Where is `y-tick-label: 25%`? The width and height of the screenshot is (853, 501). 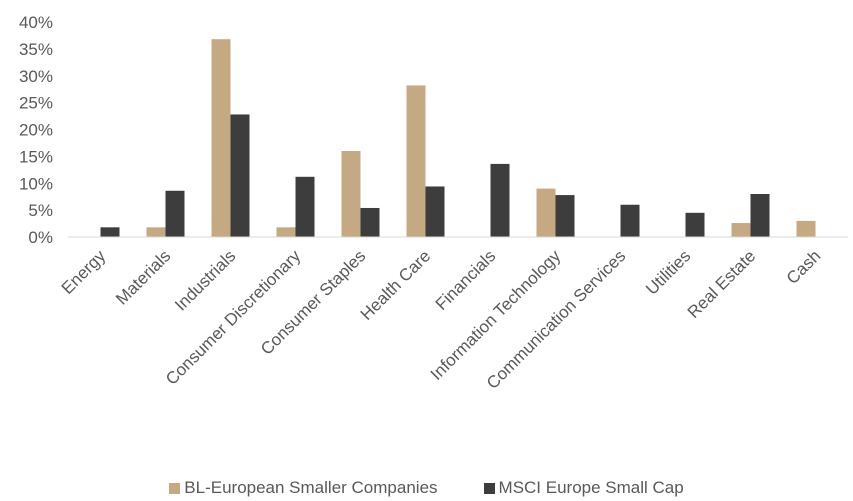 y-tick-label: 25% is located at coordinates (36, 103).